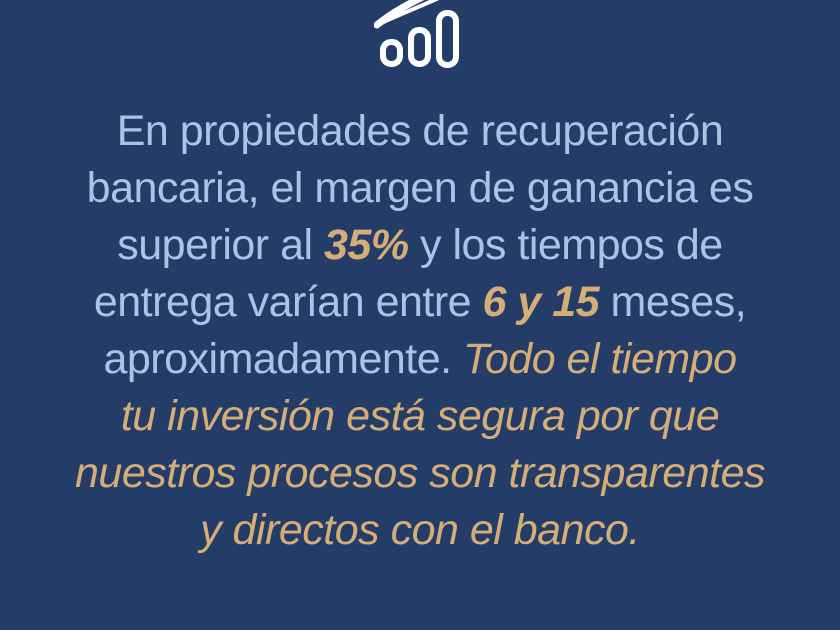 The image size is (840, 630). I want to click on bar-small, so click(391, 53).